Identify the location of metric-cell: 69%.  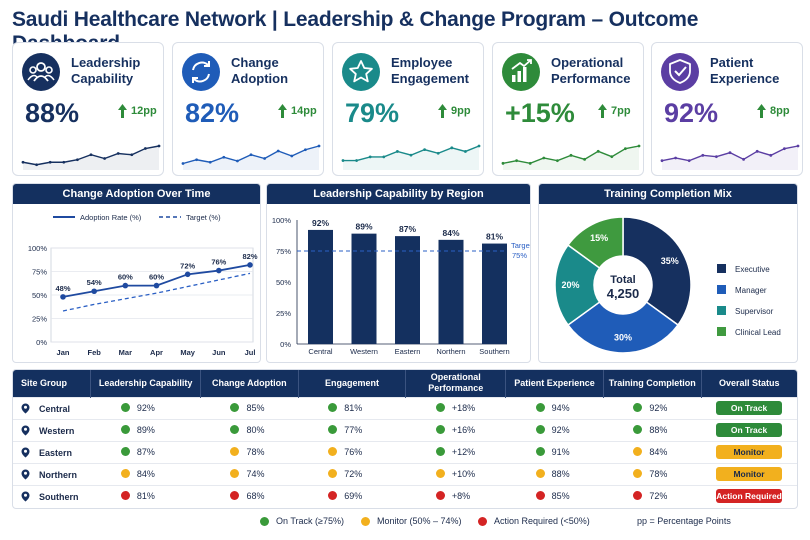
(352, 495).